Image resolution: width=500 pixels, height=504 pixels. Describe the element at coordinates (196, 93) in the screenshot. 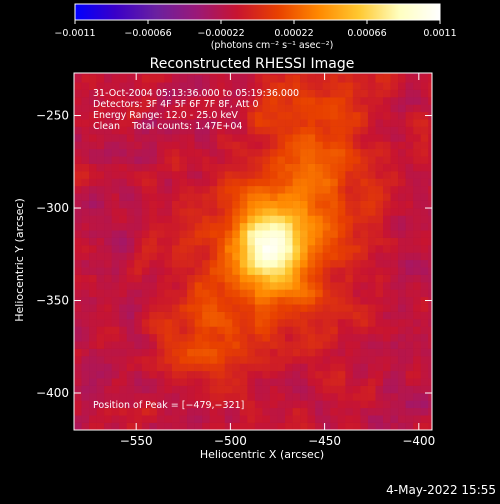

I see `annotation-time-range: 31-Oct-2004 05:13:36.000 to 05:19:36.000` at that location.